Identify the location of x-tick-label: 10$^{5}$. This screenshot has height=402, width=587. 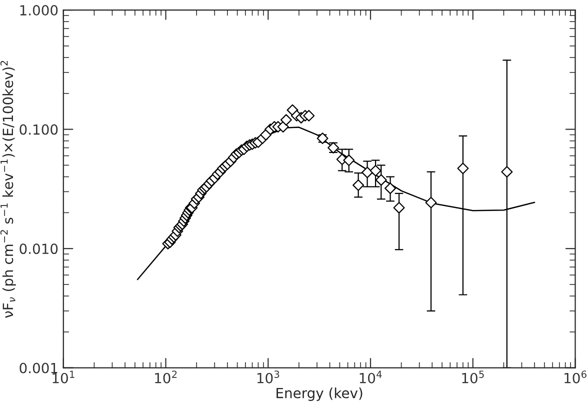
(473, 377).